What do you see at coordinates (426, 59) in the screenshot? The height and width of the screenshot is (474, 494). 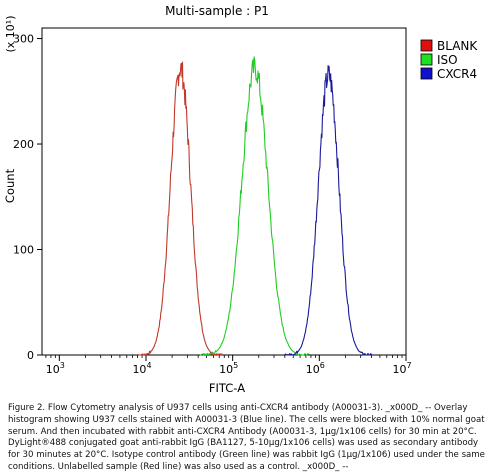 I see `legend-swatch-iso` at bounding box center [426, 59].